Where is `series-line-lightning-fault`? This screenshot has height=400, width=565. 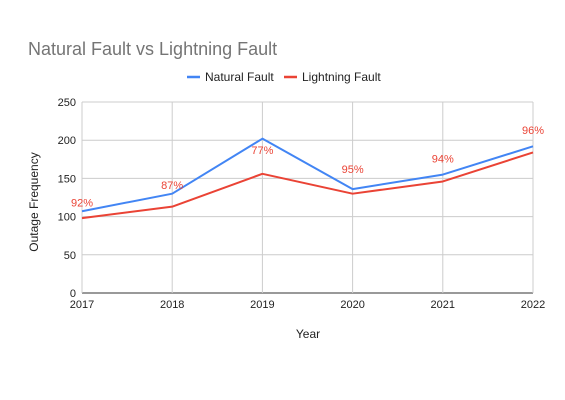 series-line-lightning-fault is located at coordinates (307, 185).